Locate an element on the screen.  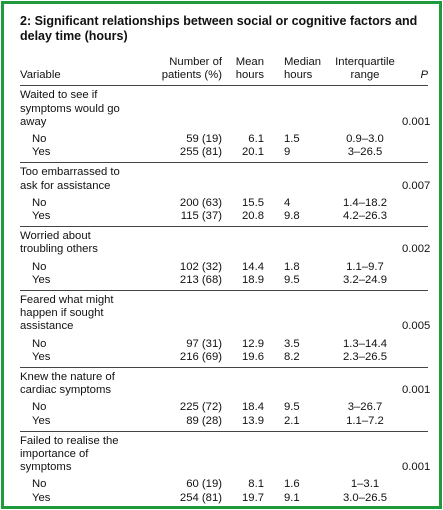
data-row: No 102 (32) 14.4 1.8 1.1–9.7 is located at coordinates (224, 267).